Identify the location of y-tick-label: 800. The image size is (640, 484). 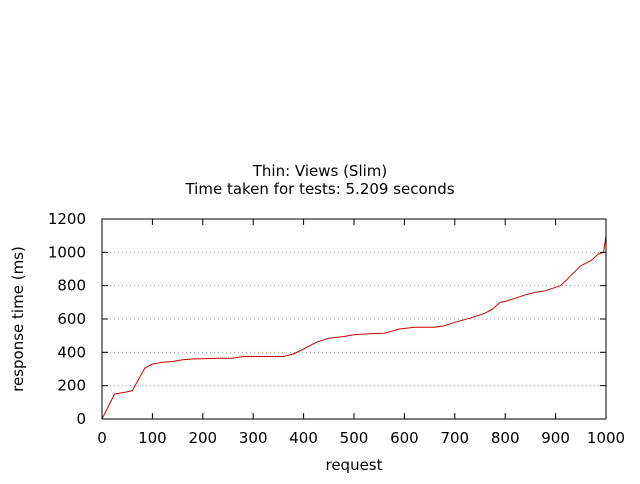
(71, 286).